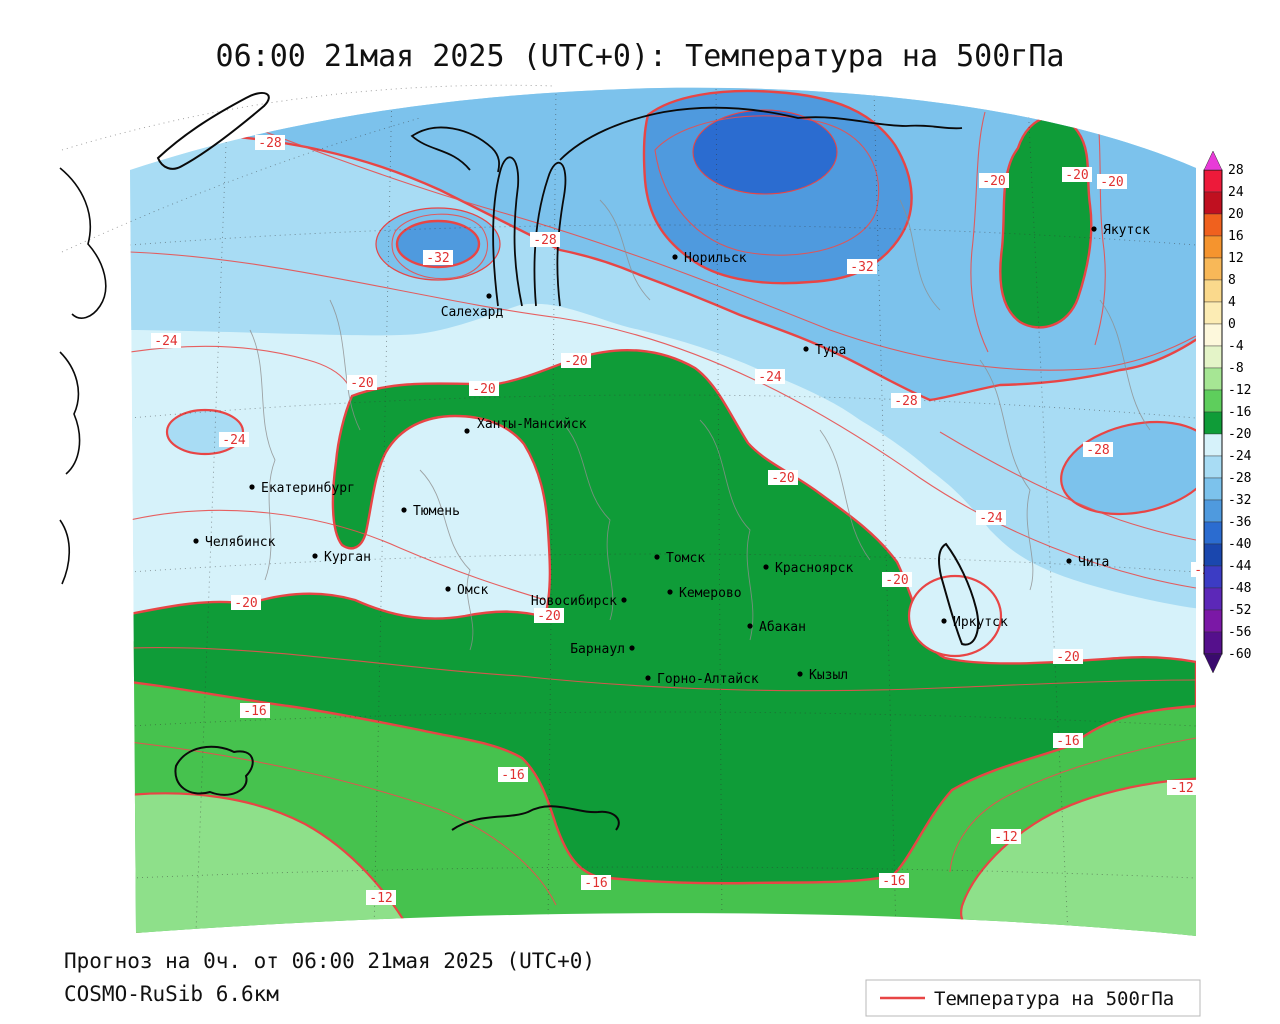 This screenshot has height=1024, width=1280. What do you see at coordinates (1126, 230) in the screenshot?
I see `city-label: Якутск` at bounding box center [1126, 230].